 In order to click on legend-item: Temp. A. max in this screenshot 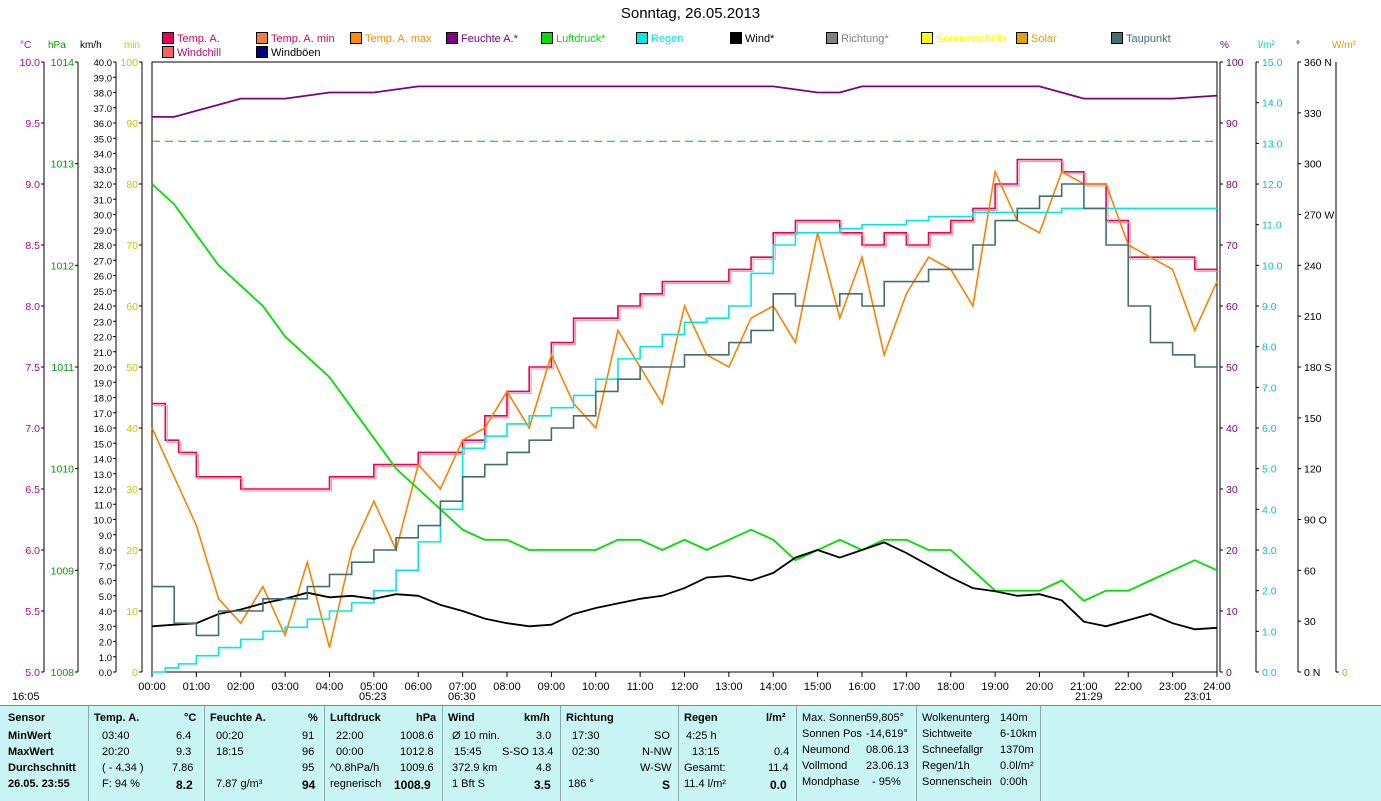, I will do `click(391, 38)`.